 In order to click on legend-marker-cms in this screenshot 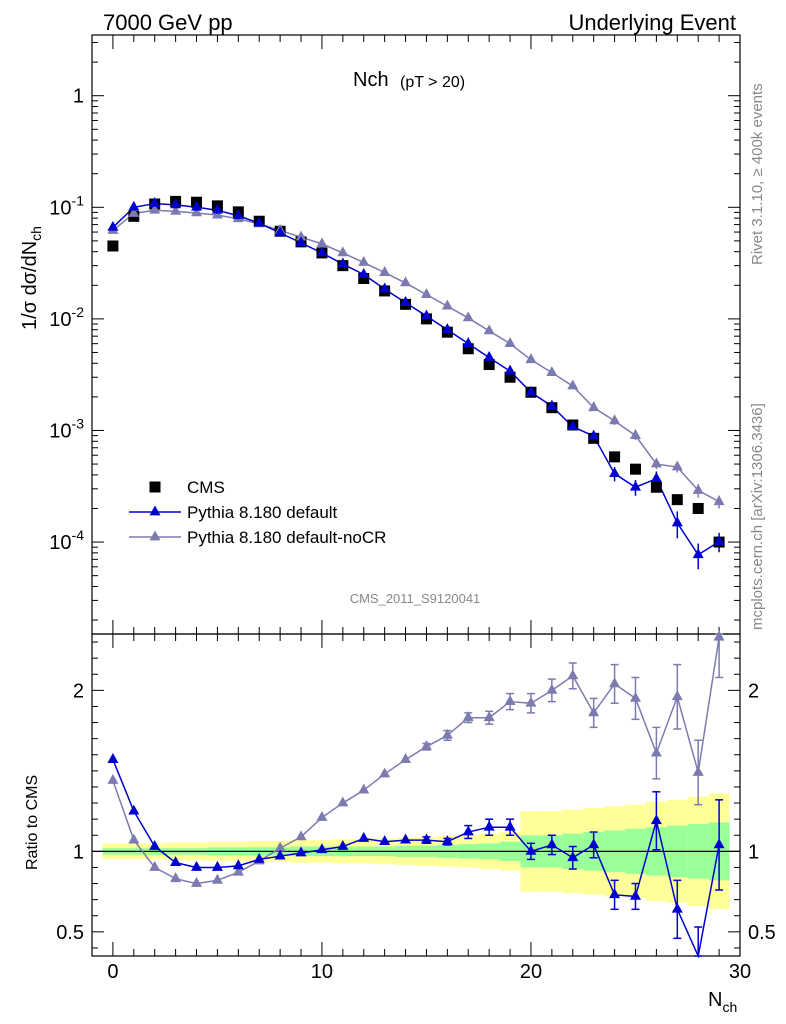, I will do `click(155, 487)`.